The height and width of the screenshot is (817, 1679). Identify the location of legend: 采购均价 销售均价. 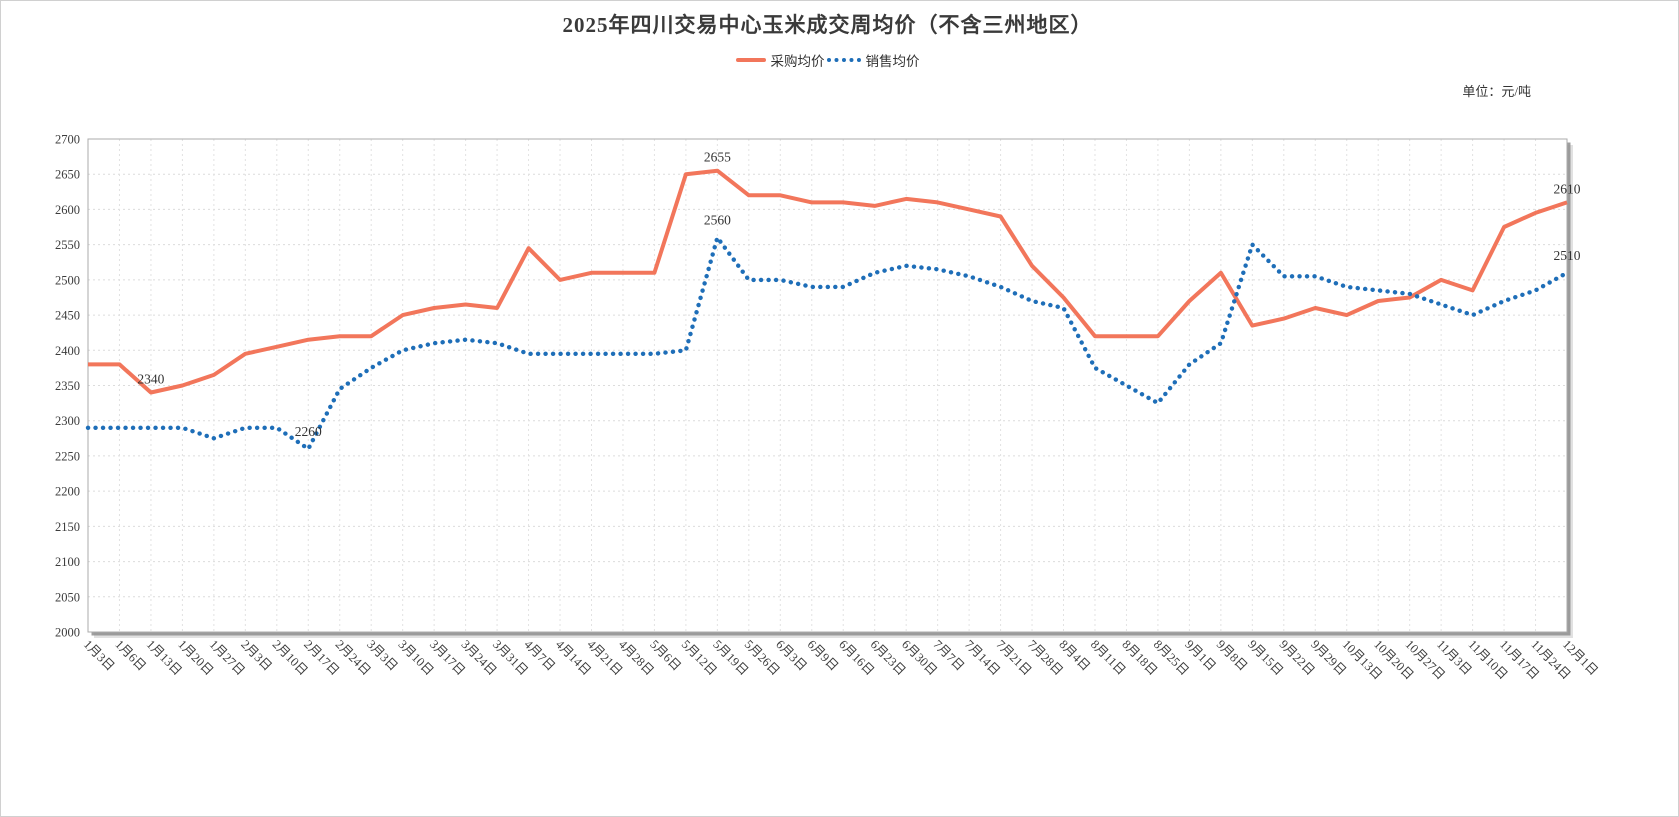
(827, 60).